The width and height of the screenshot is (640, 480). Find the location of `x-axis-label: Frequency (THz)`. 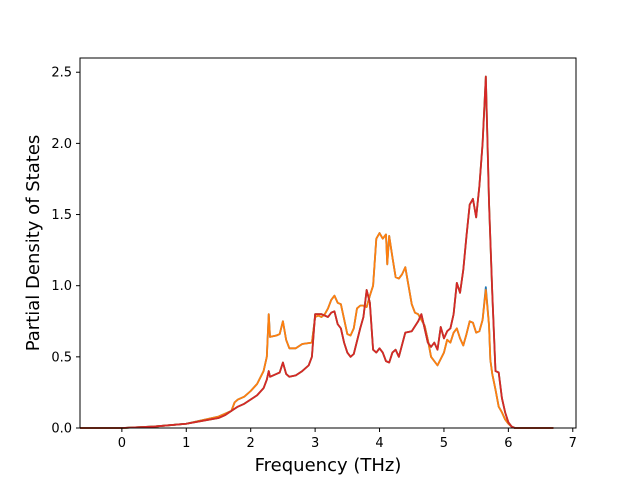

x-axis-label: Frequency (THz) is located at coordinates (328, 465).